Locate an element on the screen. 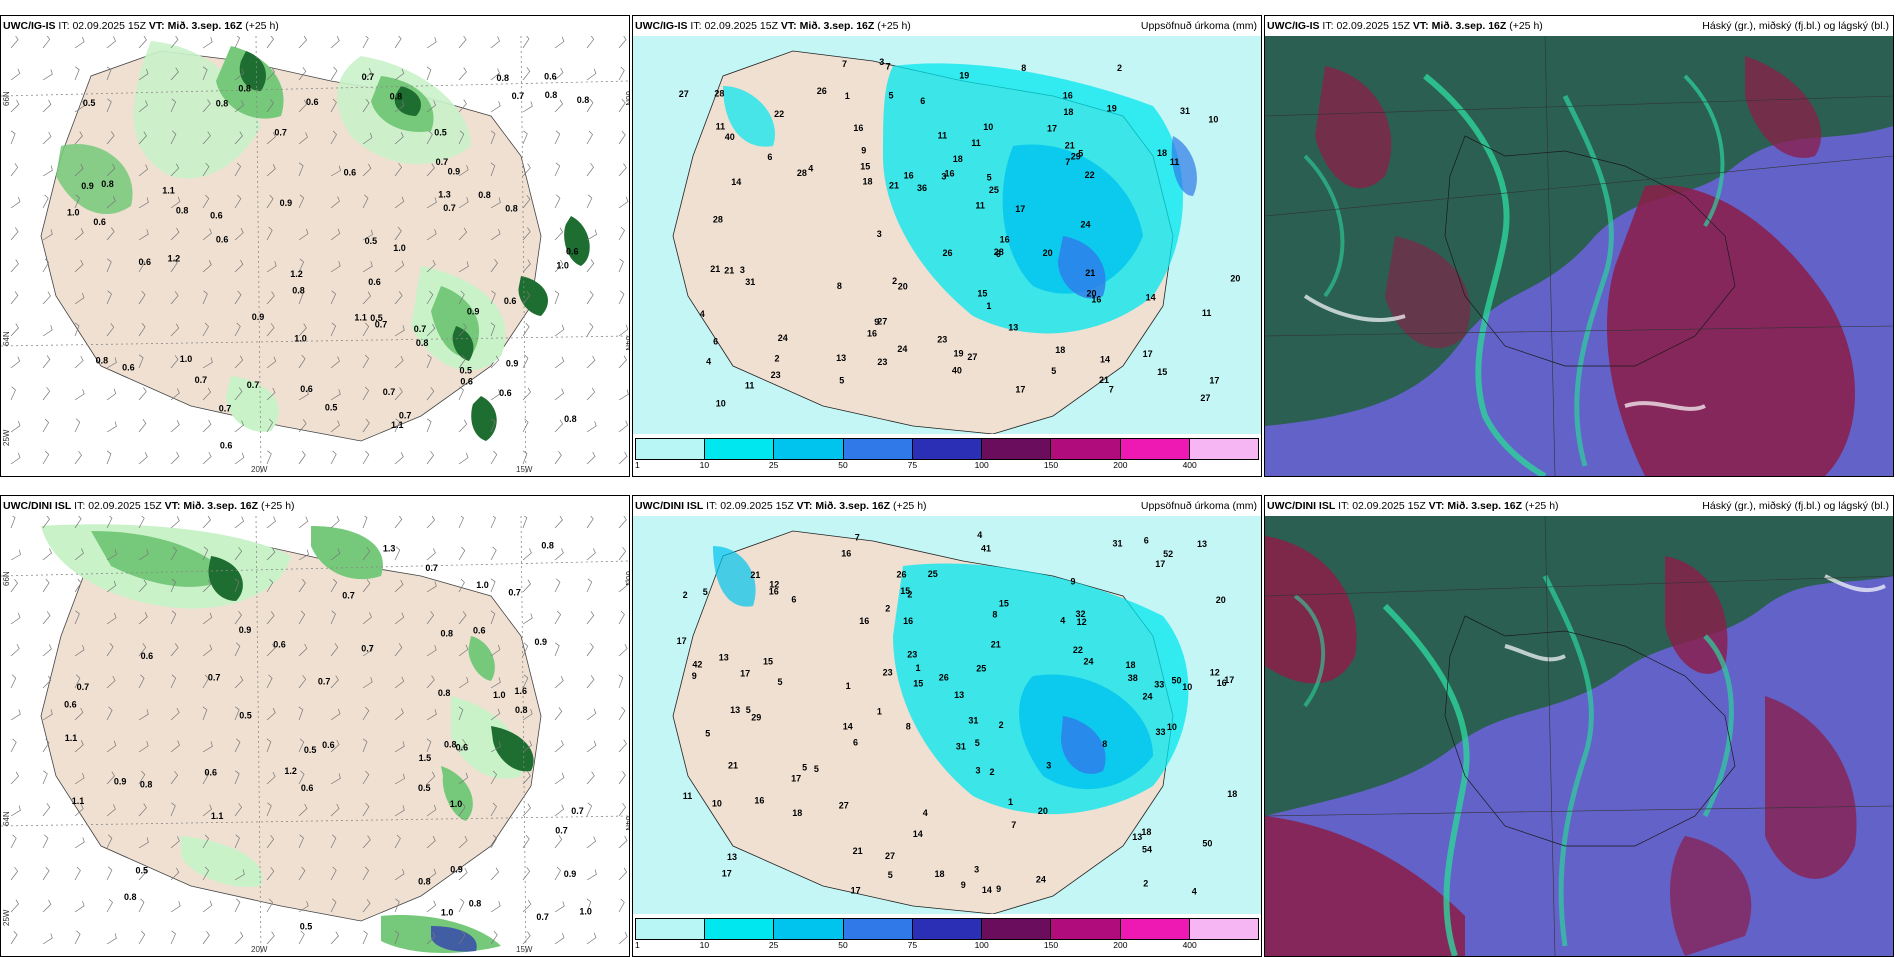  value-label: 1.2 is located at coordinates (290, 771).